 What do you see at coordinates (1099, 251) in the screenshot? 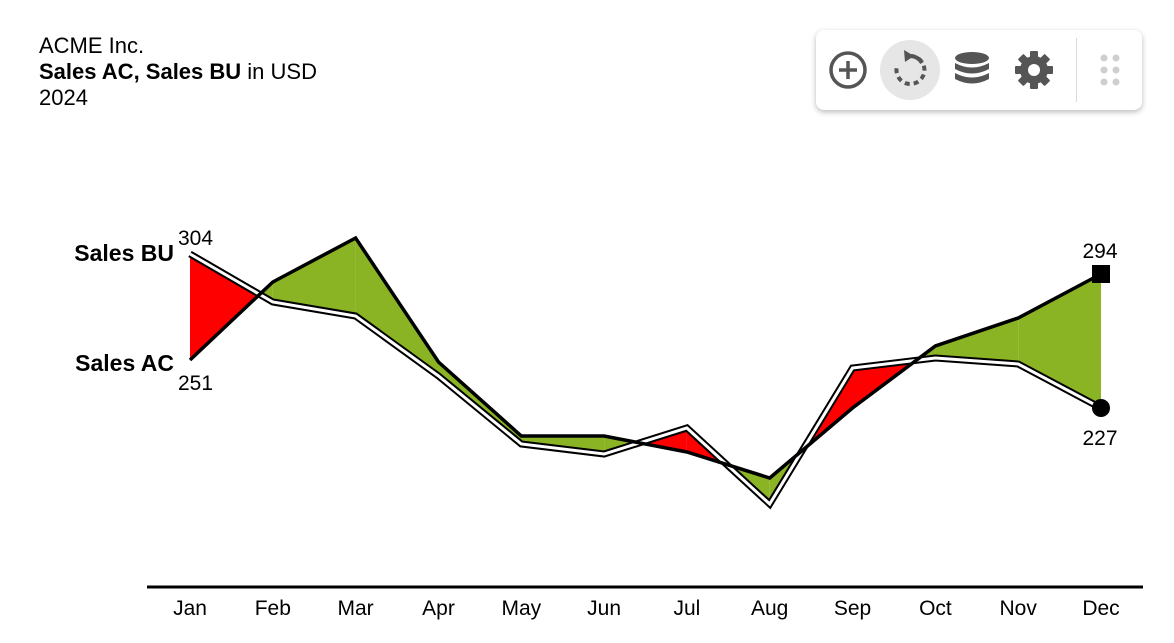
I see `data-label-ac-last: 294` at bounding box center [1099, 251].